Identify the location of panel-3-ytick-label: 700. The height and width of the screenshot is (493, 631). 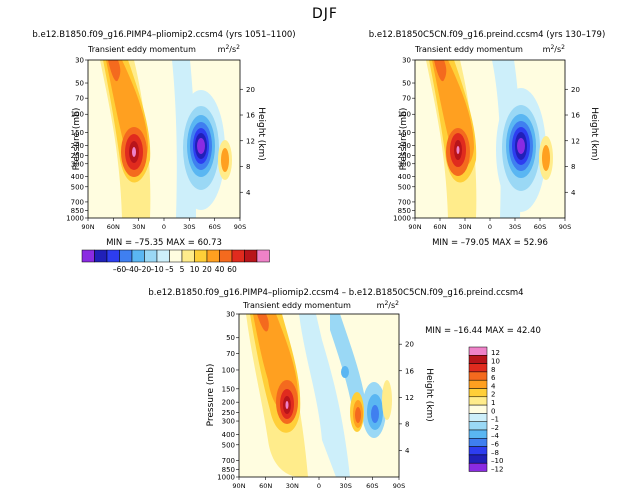
(228, 461).